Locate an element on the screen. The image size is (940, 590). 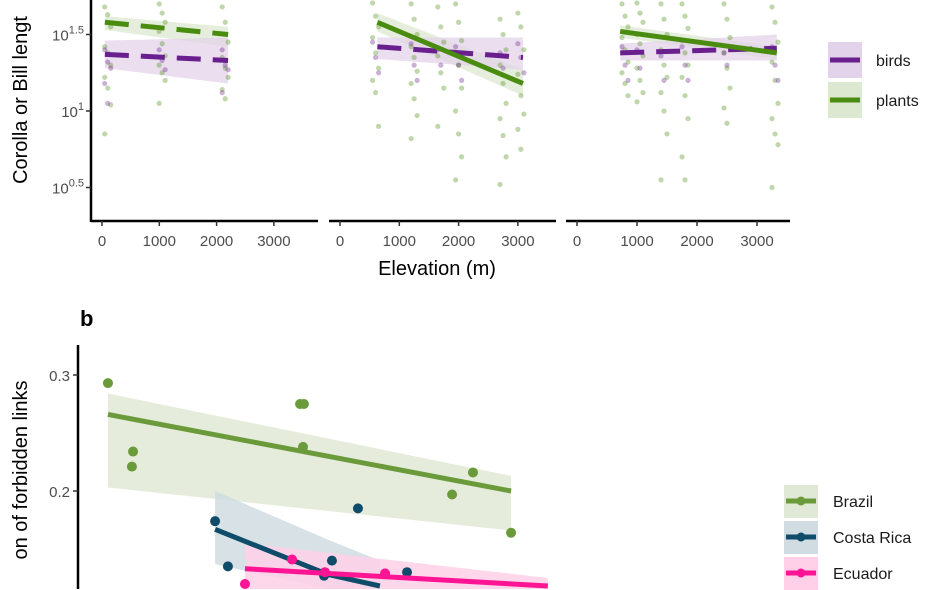
legend-label: Costa Rica is located at coordinates (872, 538).